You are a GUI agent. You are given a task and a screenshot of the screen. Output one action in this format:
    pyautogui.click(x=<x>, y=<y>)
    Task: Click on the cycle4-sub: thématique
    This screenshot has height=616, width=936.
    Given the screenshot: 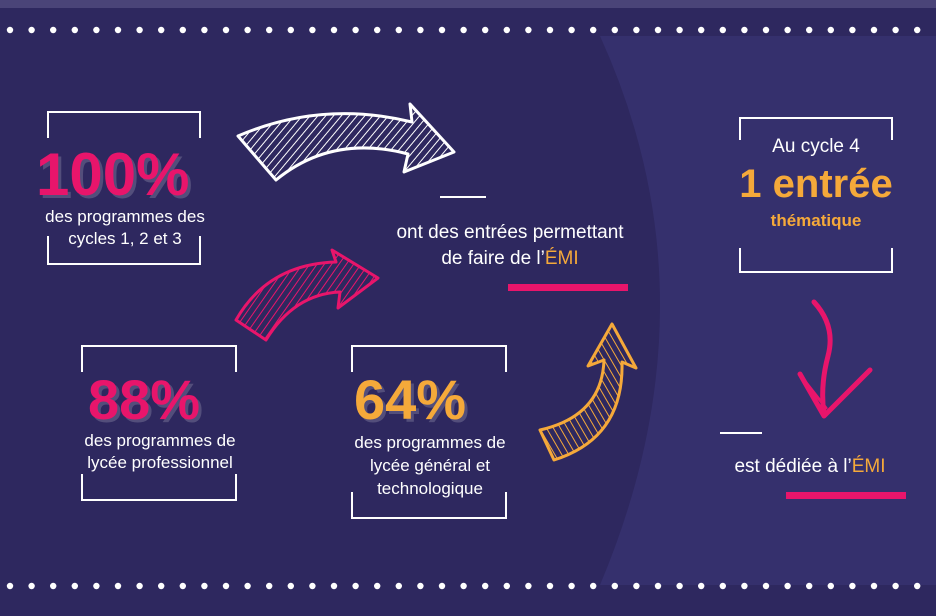 What is the action you would take?
    pyautogui.click(x=816, y=220)
    